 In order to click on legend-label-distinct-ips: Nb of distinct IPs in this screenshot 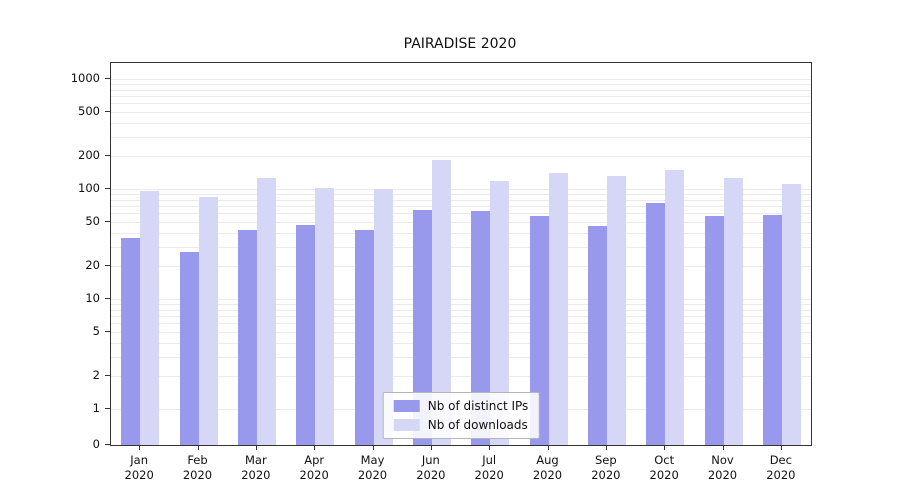, I will do `click(478, 406)`.